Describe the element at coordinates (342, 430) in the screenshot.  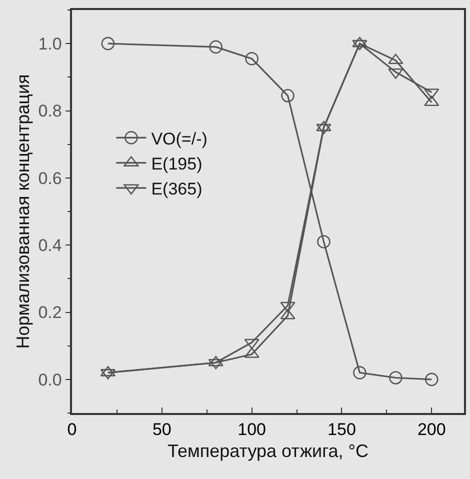
I see `x-tick-label: 150` at that location.